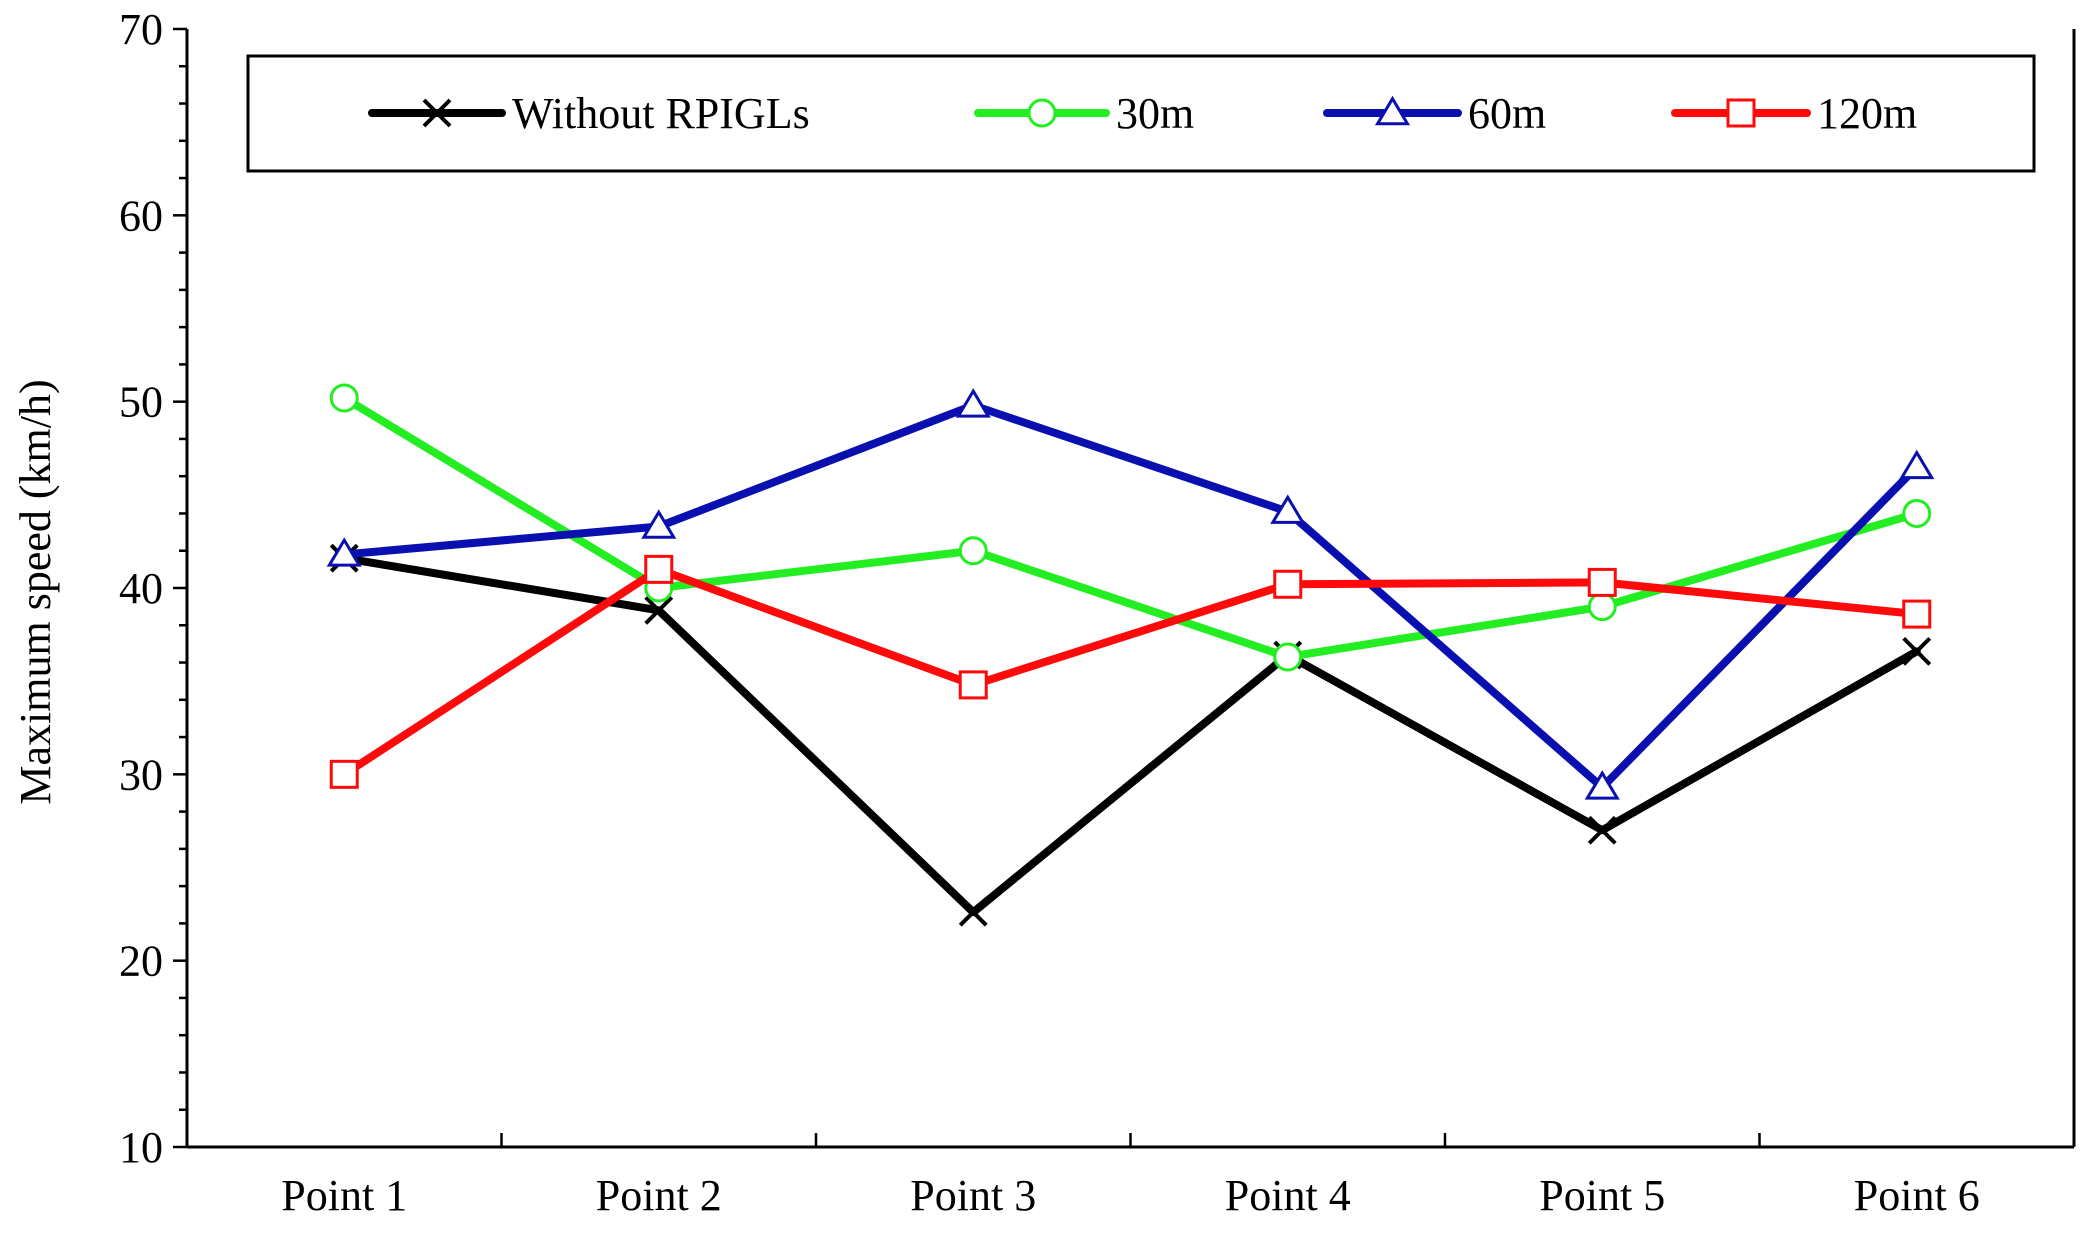 This screenshot has height=1241, width=2083. I want to click on y-tick-label: 60, so click(141, 215).